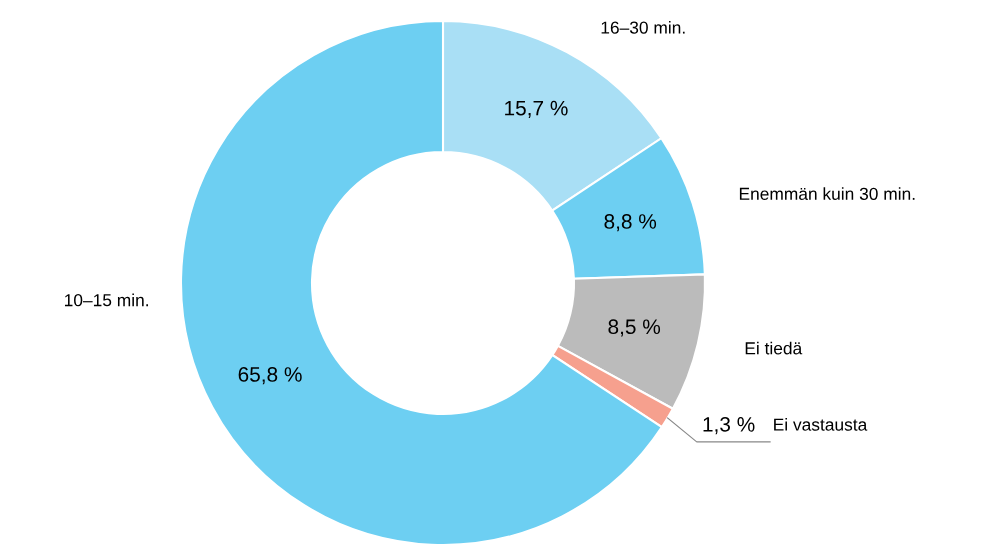 The height and width of the screenshot is (548, 1008). I want to click on slice-label: Ei vastausta, so click(821, 424).